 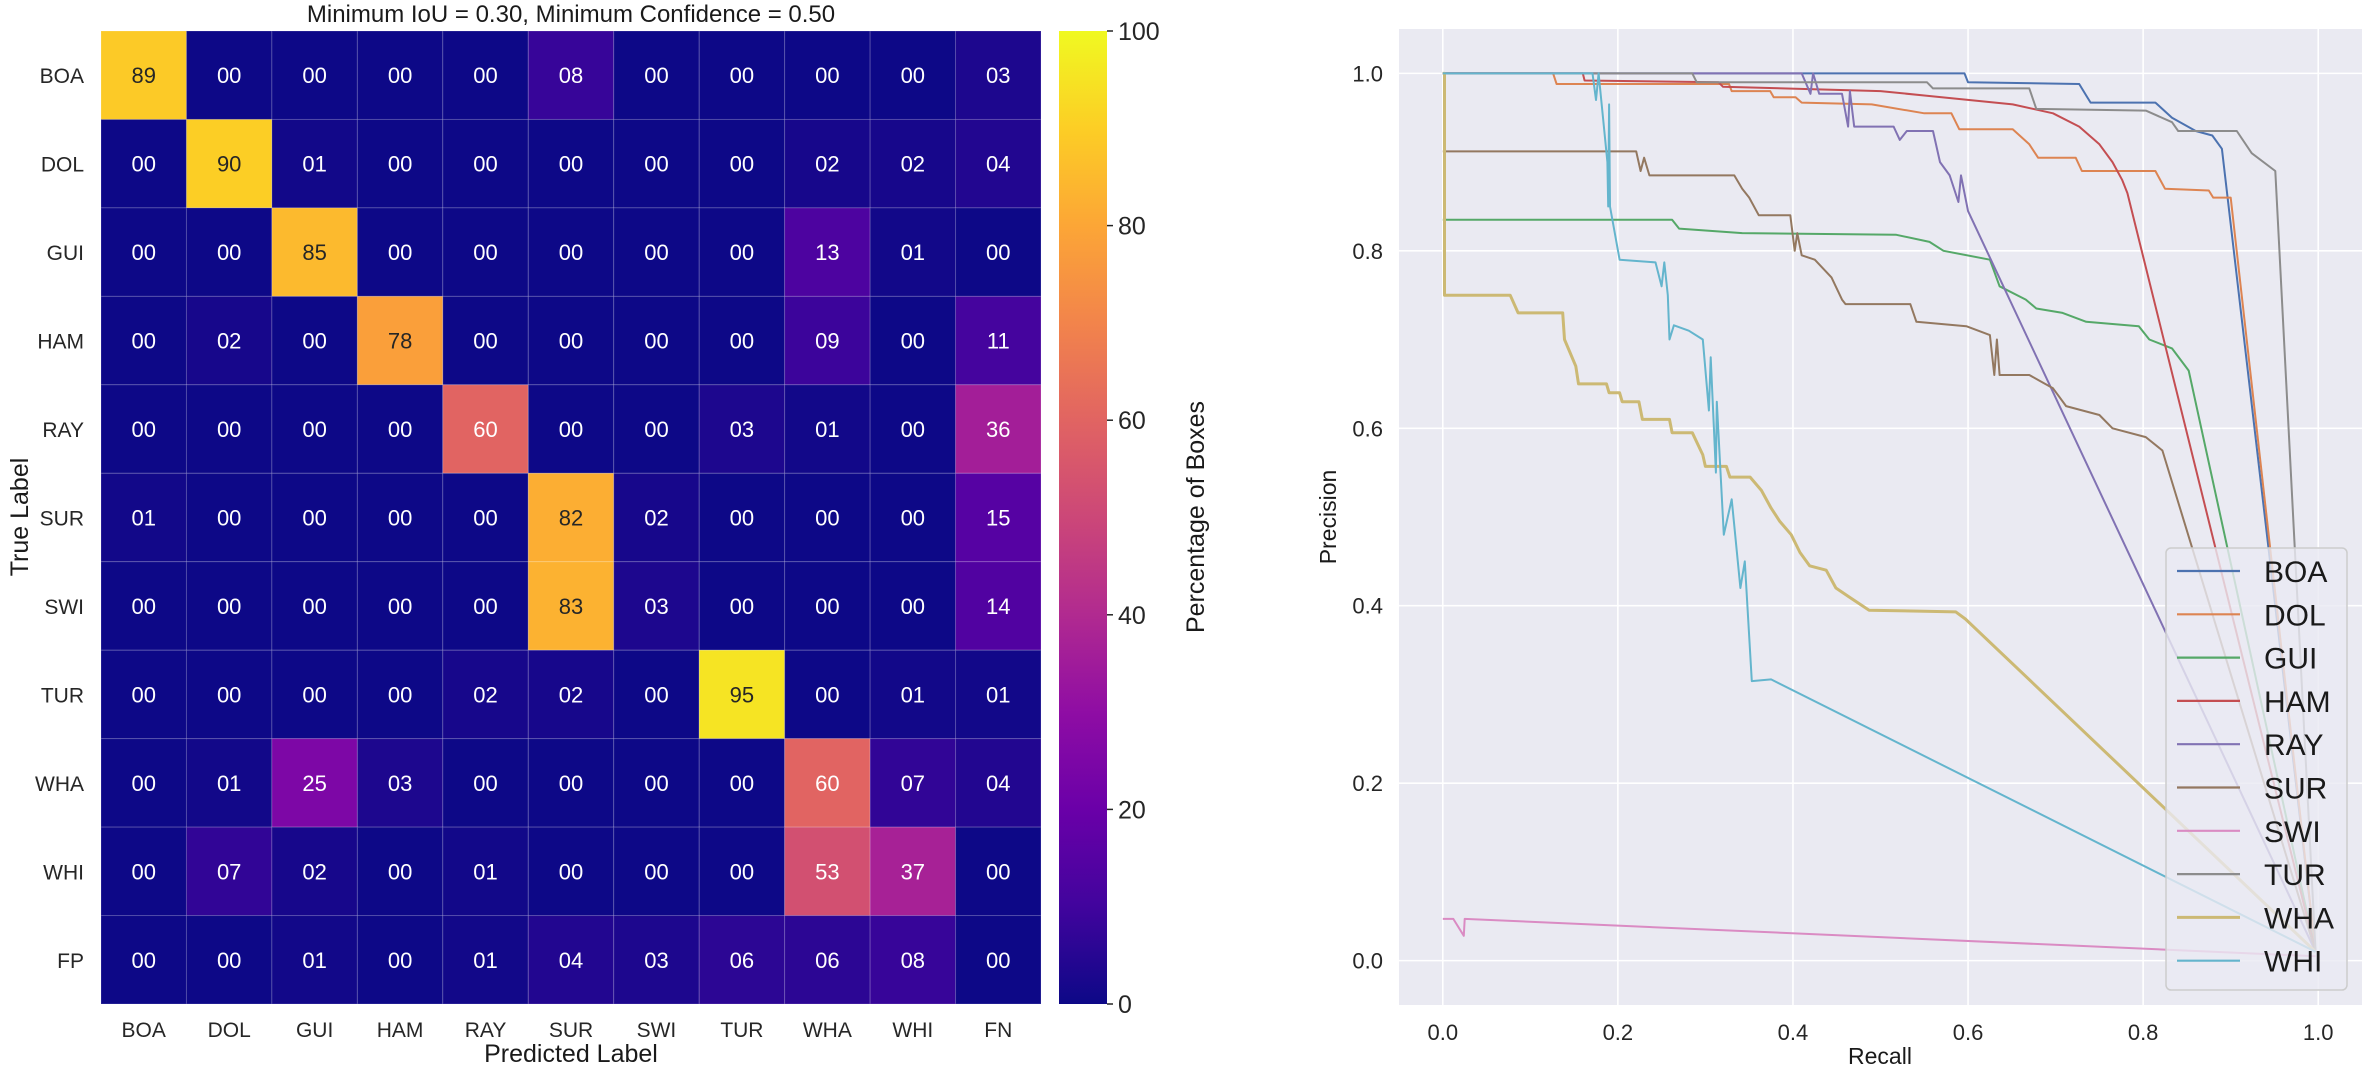 I want to click on y-tick-label: DOL, so click(x=62, y=165).